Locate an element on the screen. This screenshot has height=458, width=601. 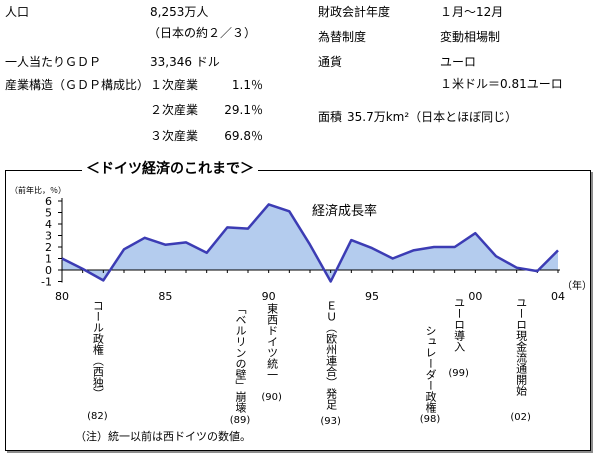
event-annotation-schroeder: シュレーダー政権 (98) is located at coordinates (430, 375).